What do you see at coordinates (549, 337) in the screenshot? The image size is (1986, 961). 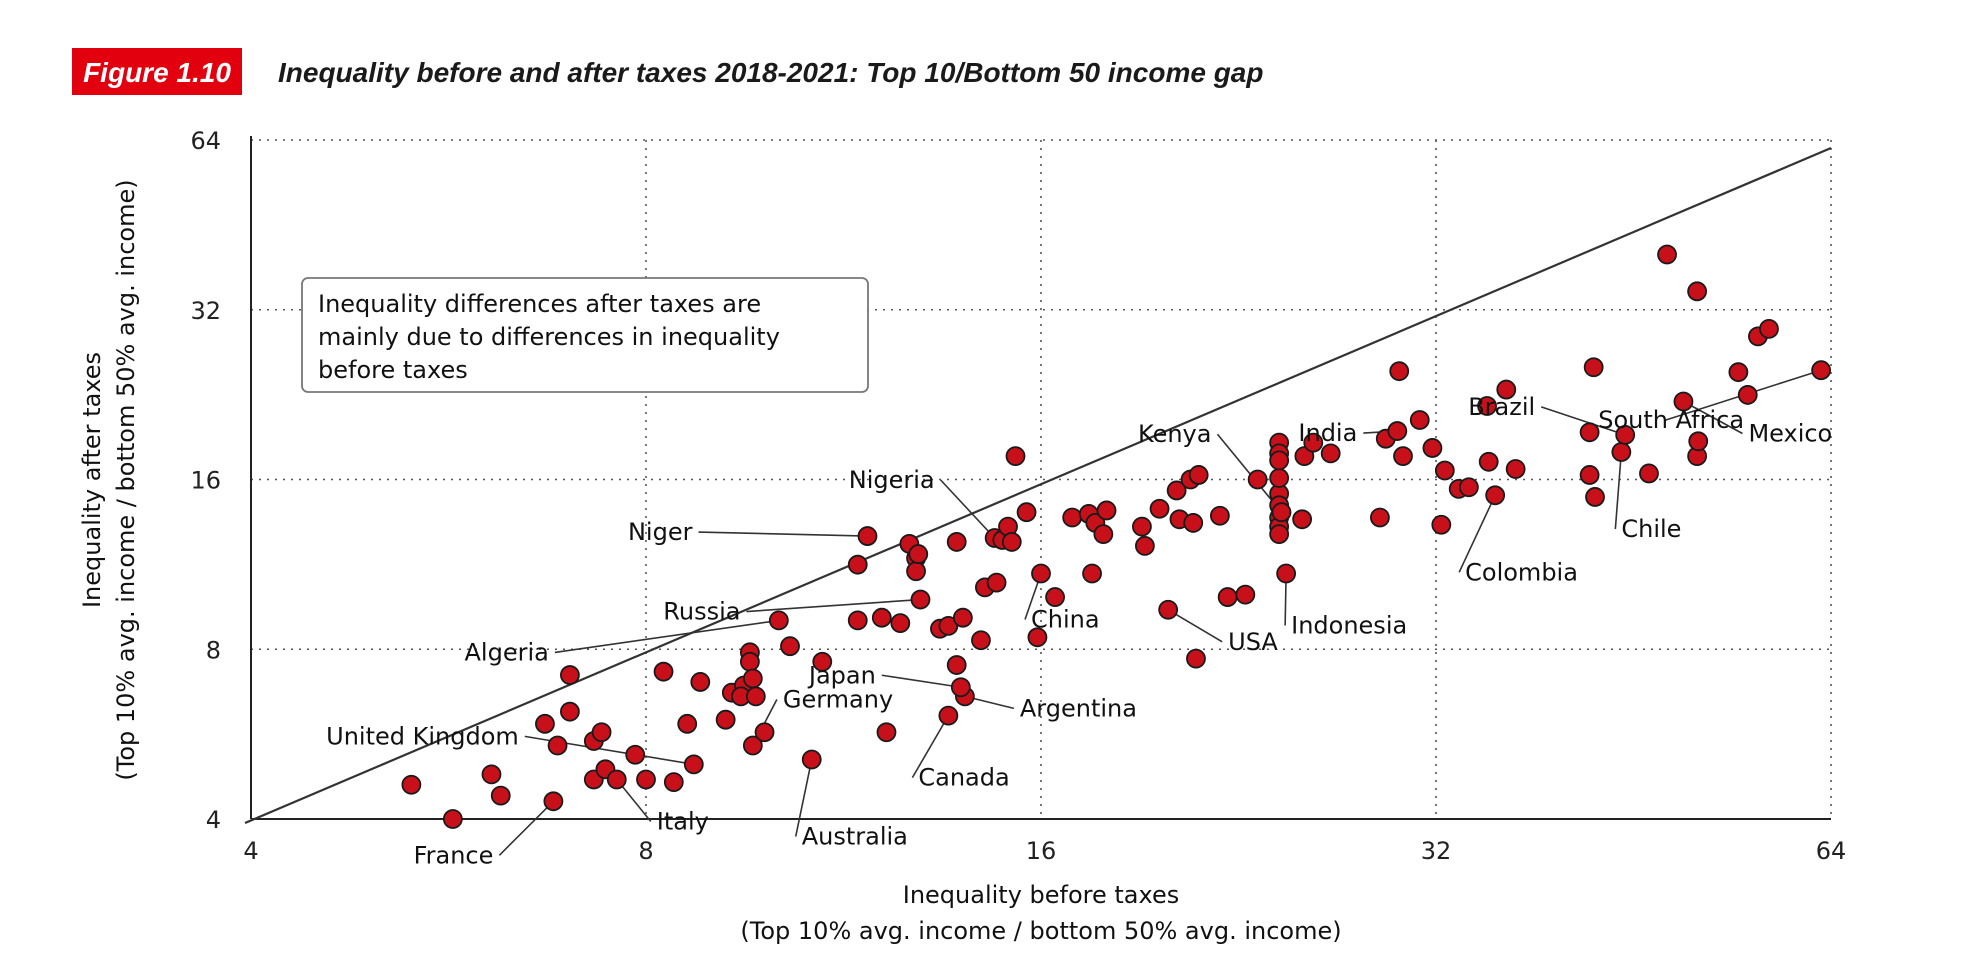 I see `annotation-line-2: mainly due to differences in inequality` at bounding box center [549, 337].